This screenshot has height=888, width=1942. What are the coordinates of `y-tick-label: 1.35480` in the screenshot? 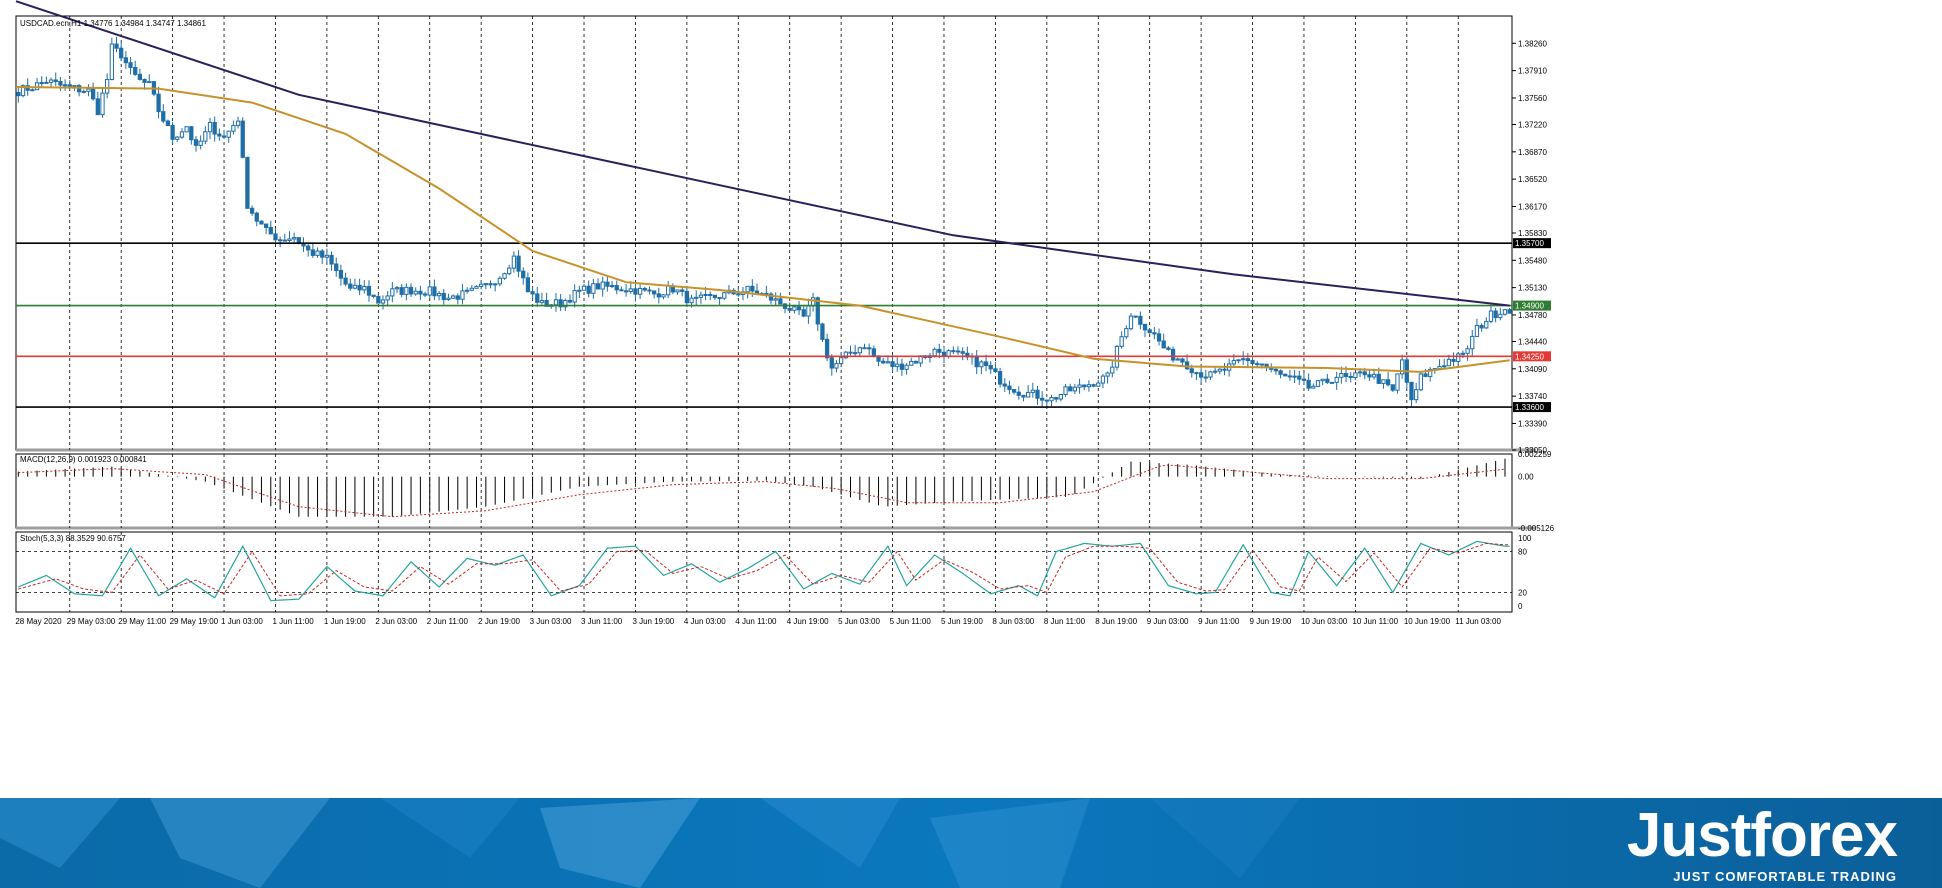 It's located at (1532, 260).